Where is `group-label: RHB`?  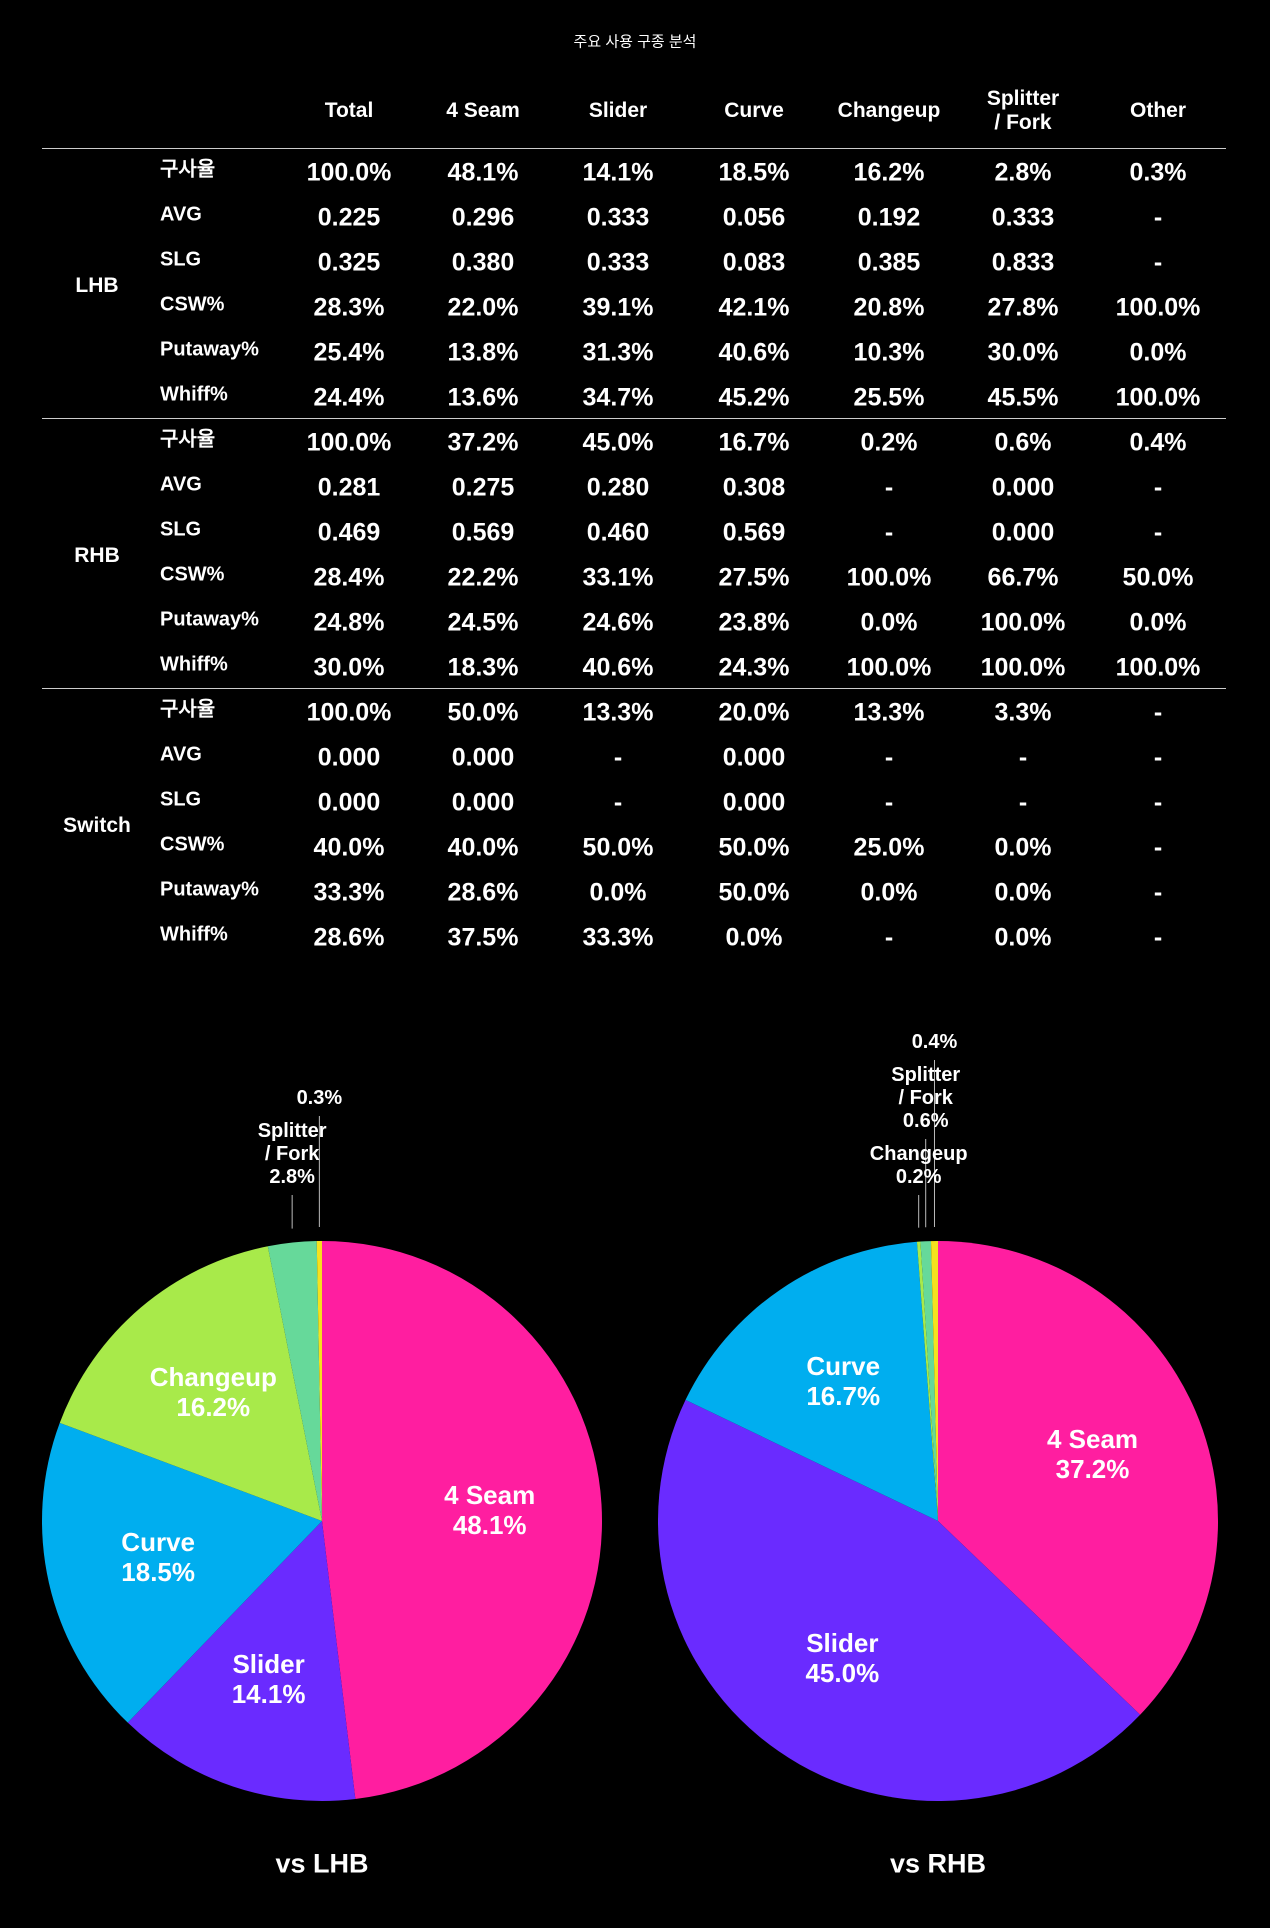 group-label: RHB is located at coordinates (97, 555).